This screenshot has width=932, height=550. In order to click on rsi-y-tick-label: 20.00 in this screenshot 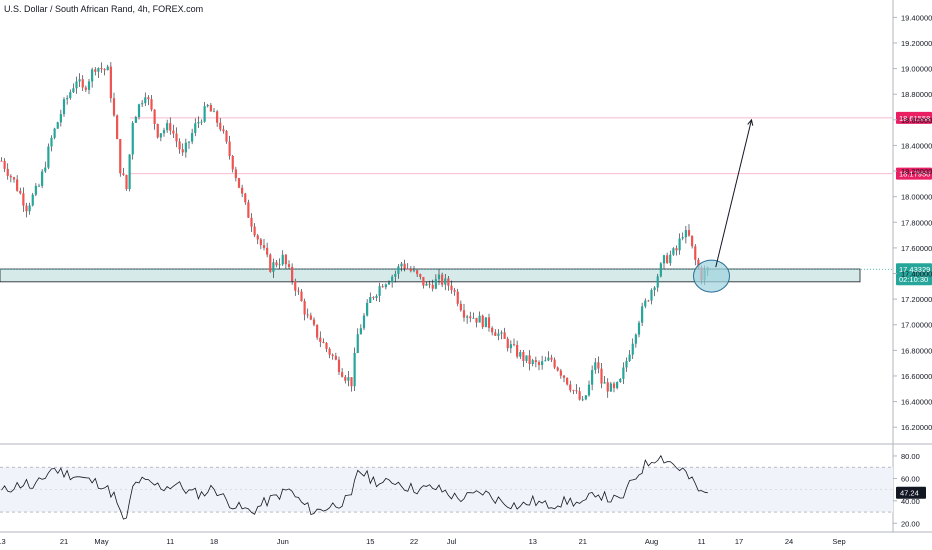, I will do `click(910, 523)`.